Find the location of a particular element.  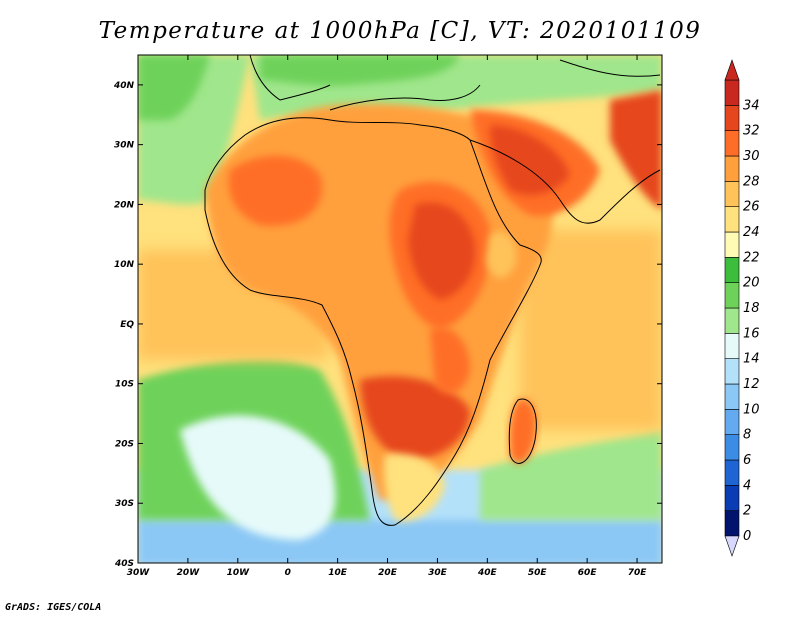

colorbar-min-arrow is located at coordinates (732, 546).